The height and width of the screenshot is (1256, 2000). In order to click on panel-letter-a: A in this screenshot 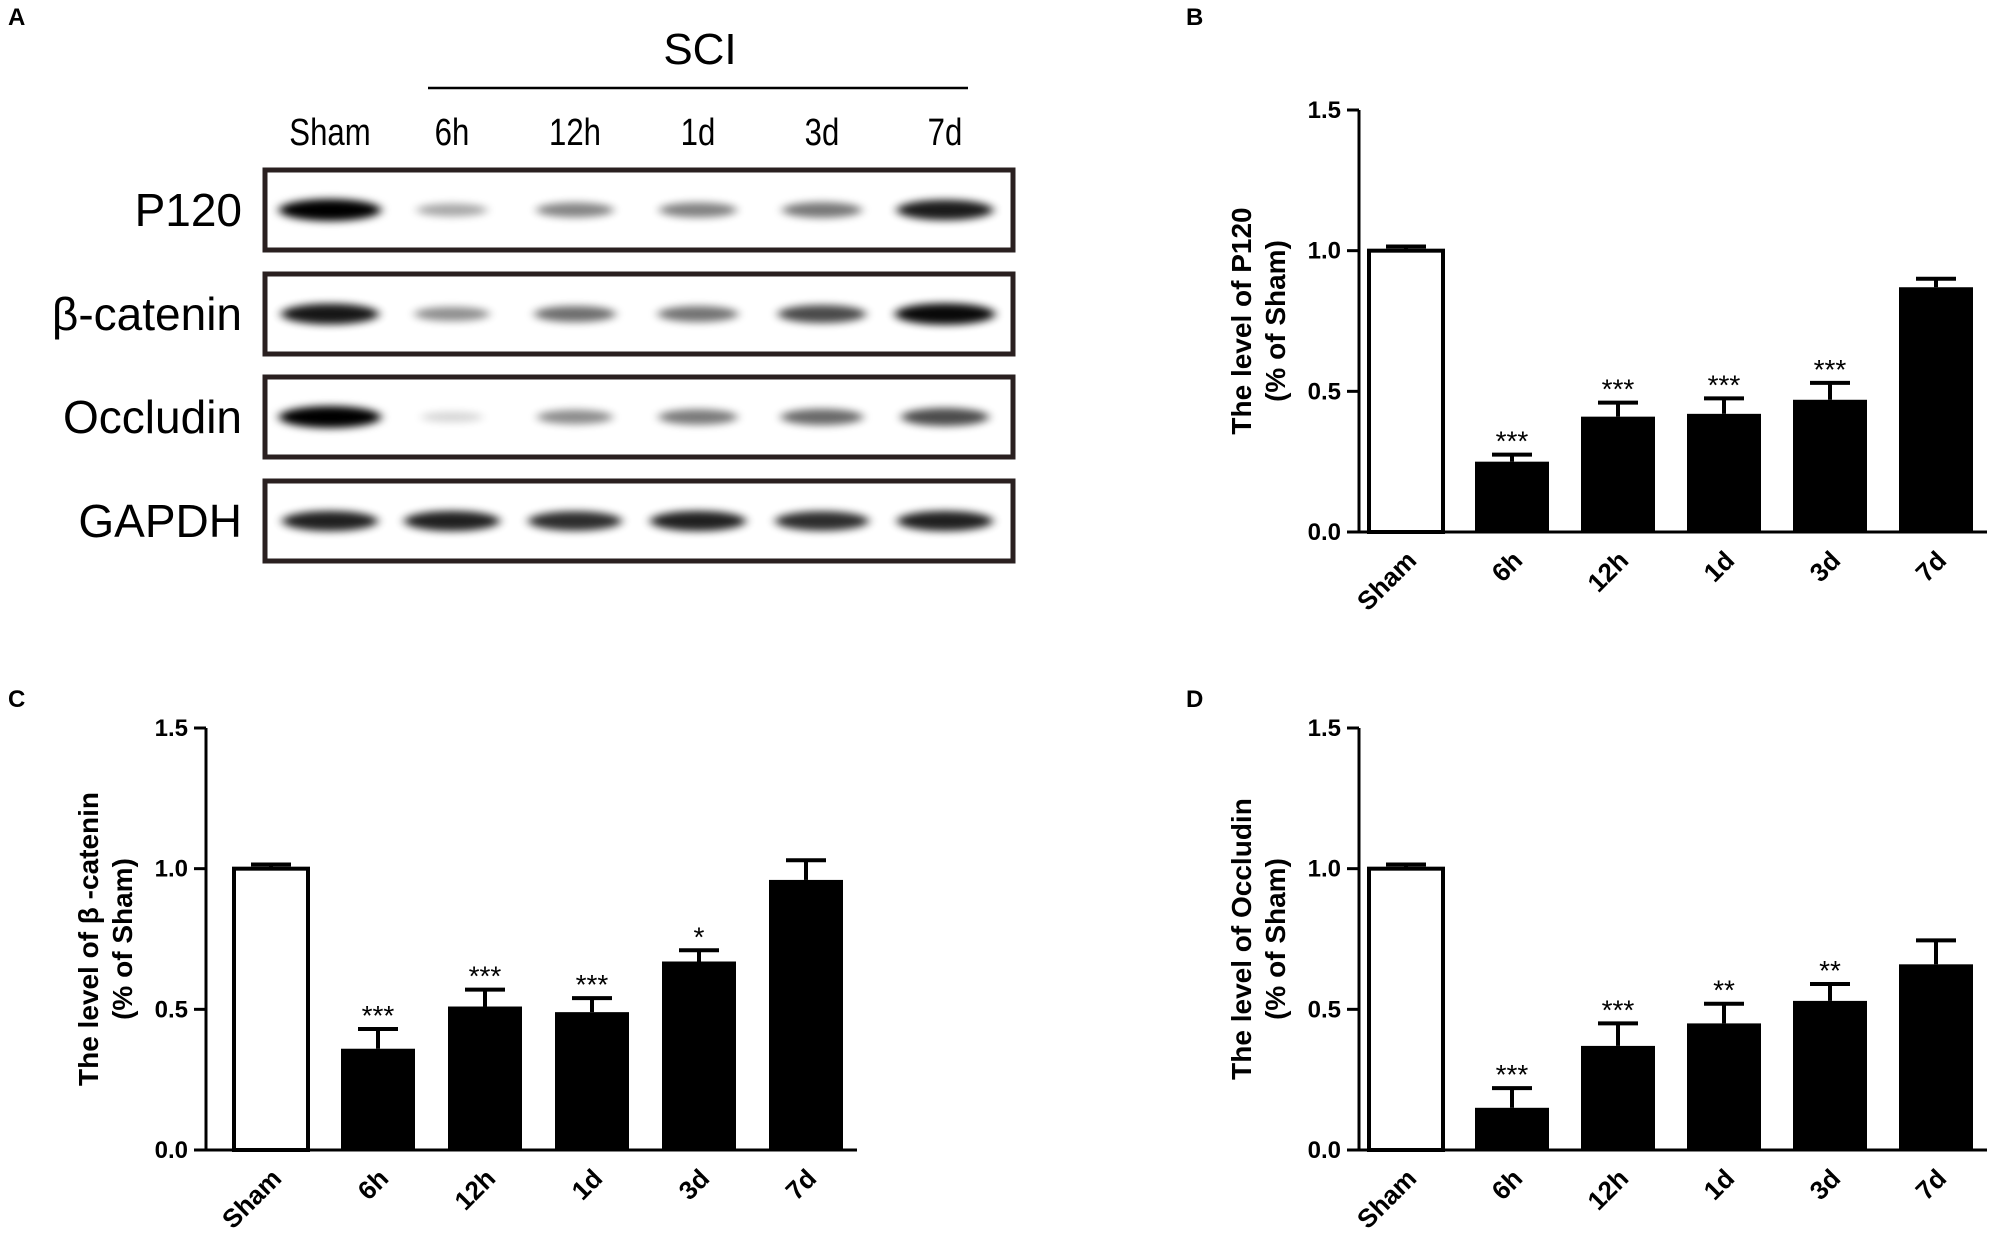, I will do `click(17, 17)`.